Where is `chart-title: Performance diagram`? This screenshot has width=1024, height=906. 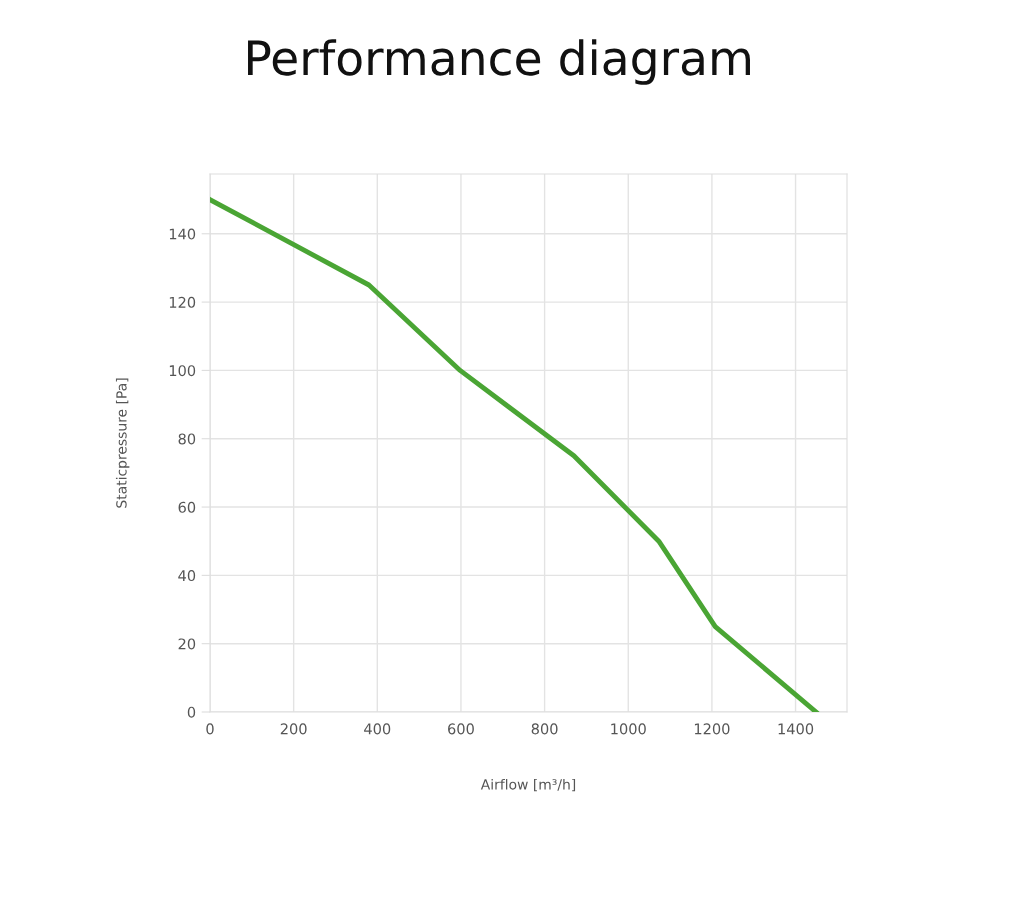
chart-title: Performance diagram is located at coordinates (499, 62).